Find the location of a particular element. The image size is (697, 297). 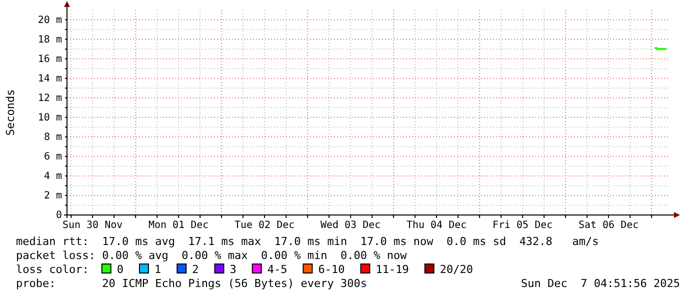

x-tick-label: Mon 01 Dec is located at coordinates (178, 226).